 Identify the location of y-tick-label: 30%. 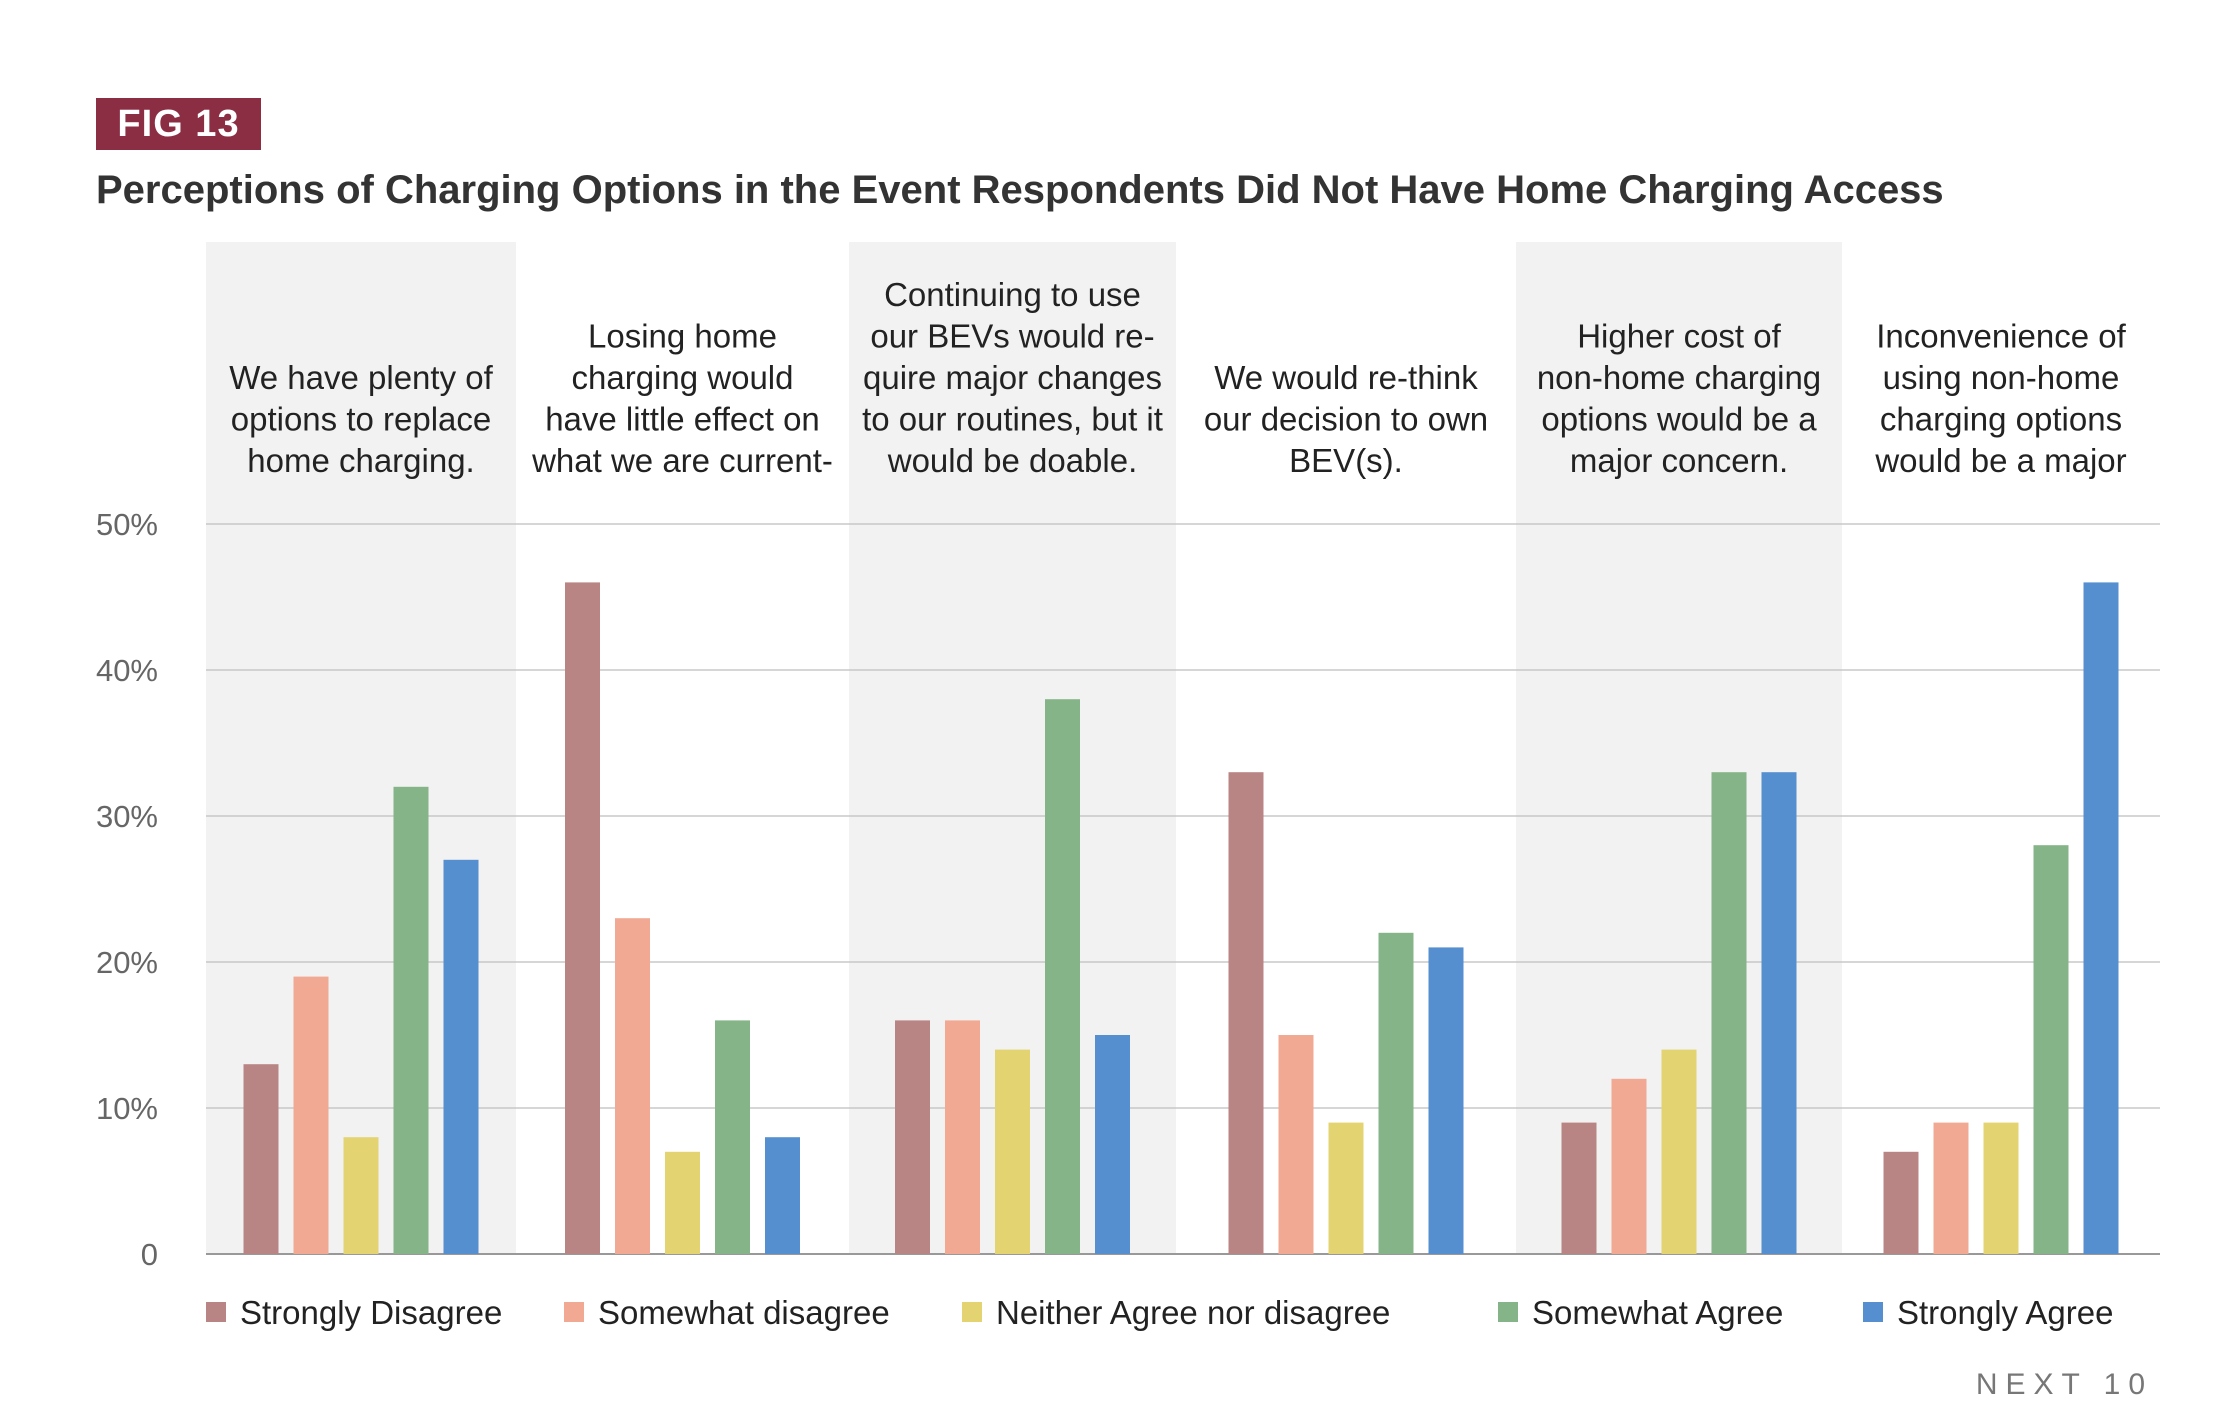
(127, 816).